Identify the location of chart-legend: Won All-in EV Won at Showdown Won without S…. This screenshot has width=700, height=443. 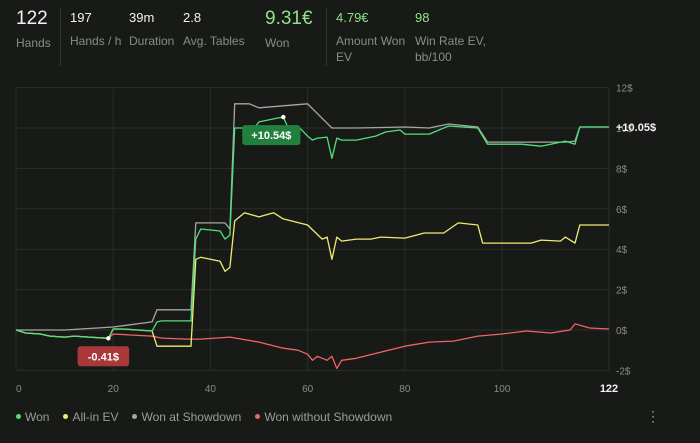
(211, 417).